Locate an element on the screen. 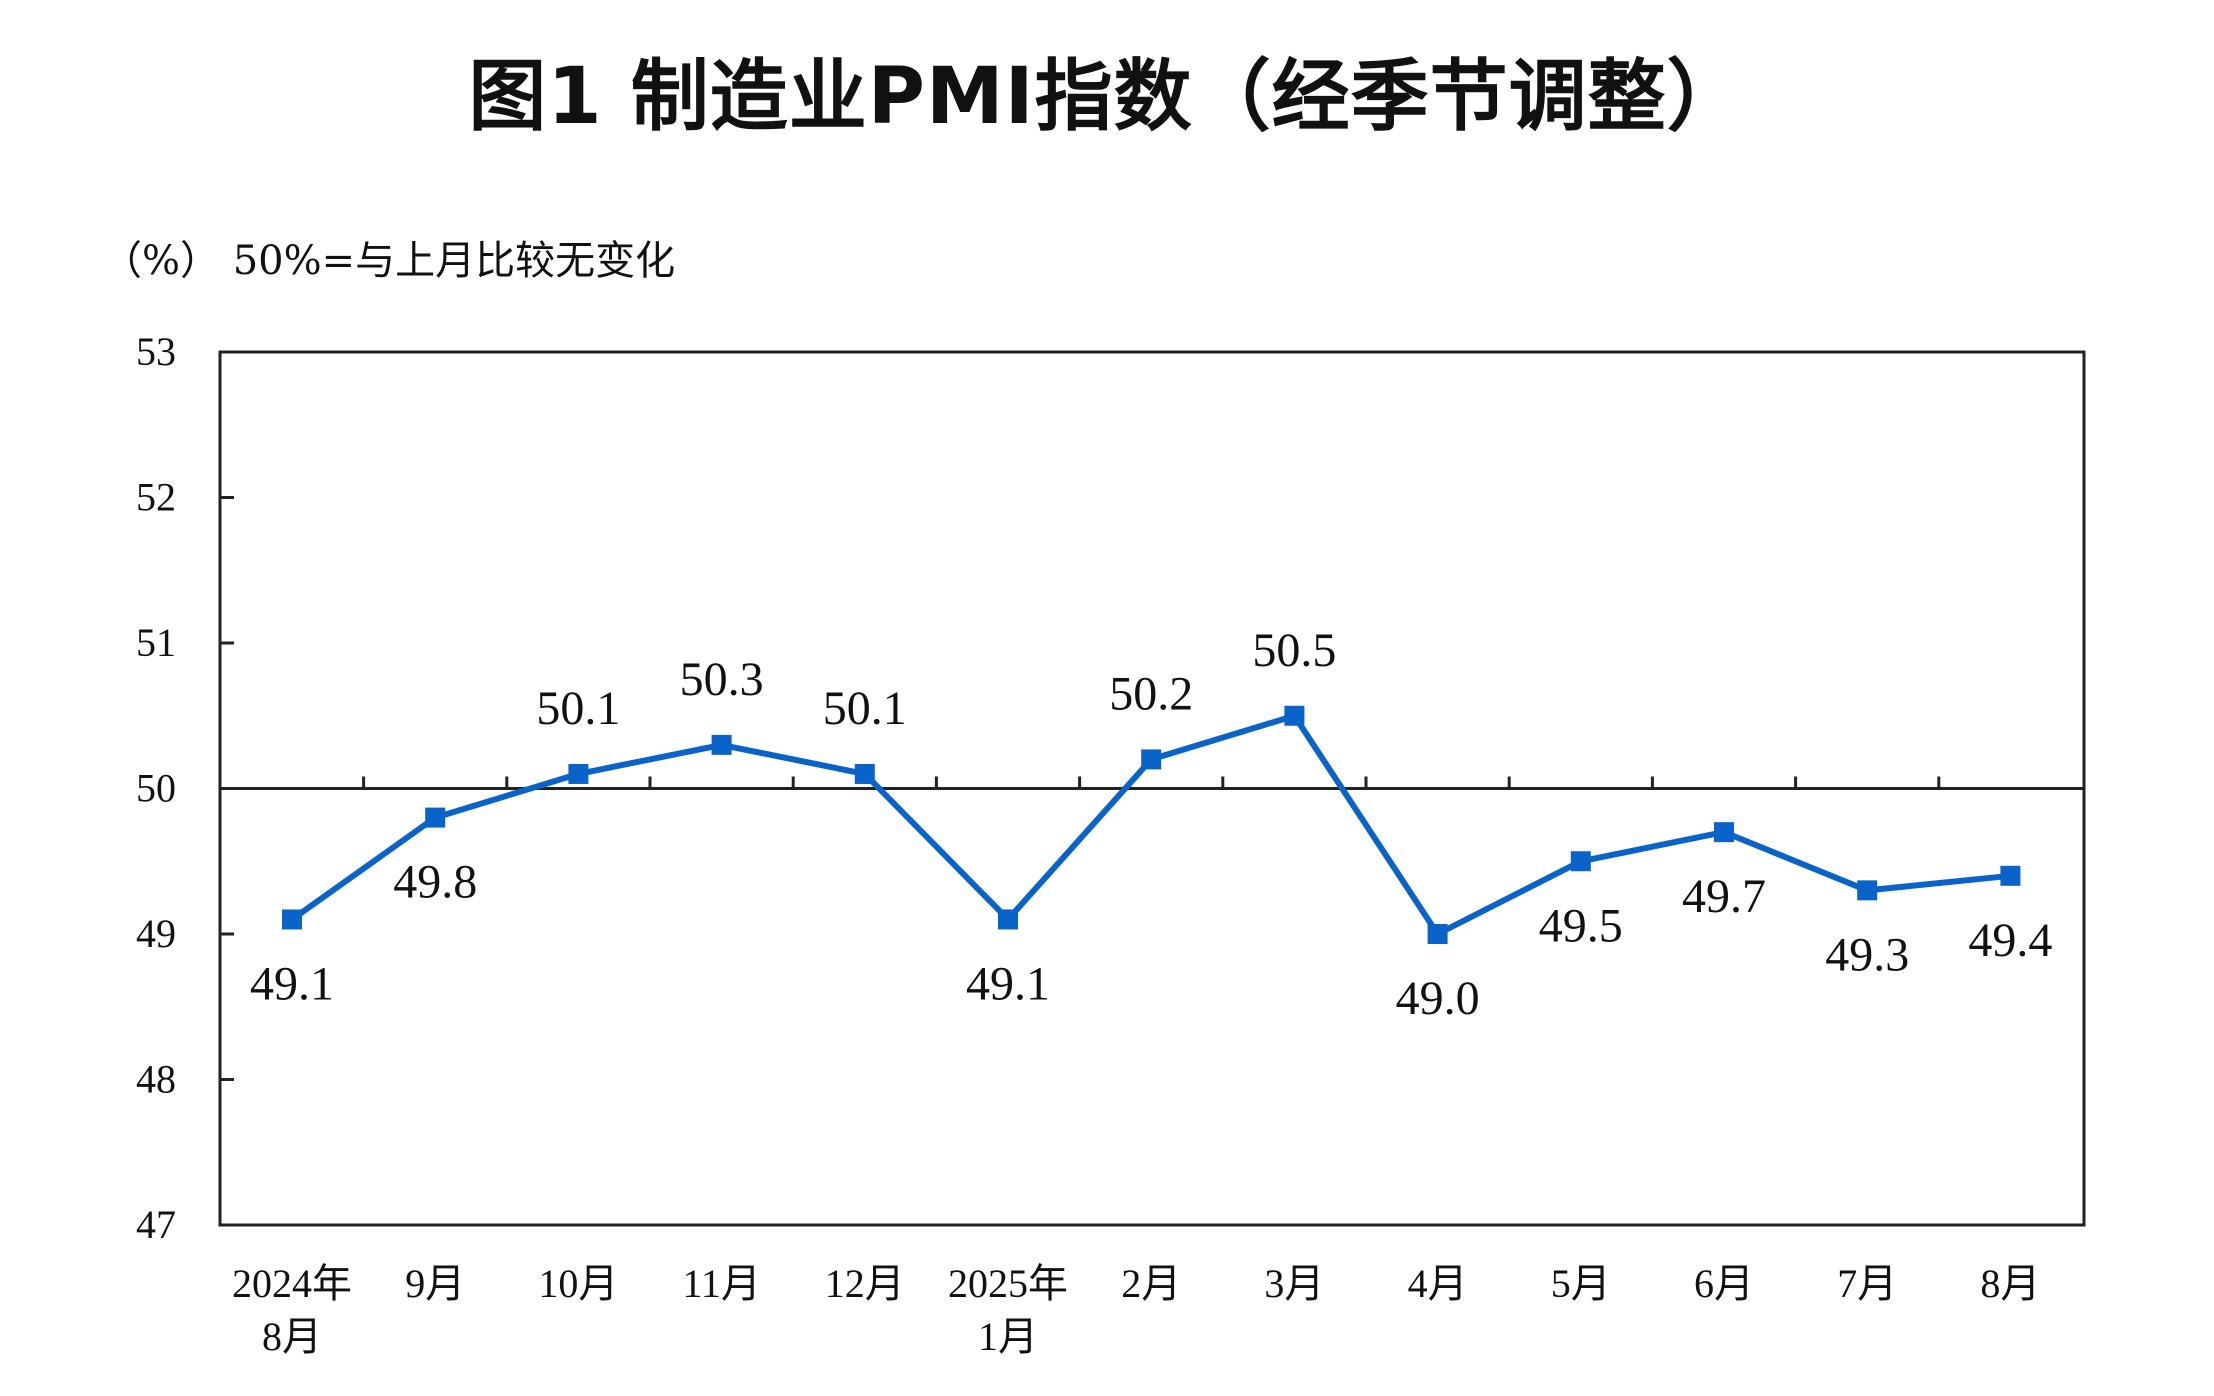  data-label: 49.4 is located at coordinates (2010, 940).